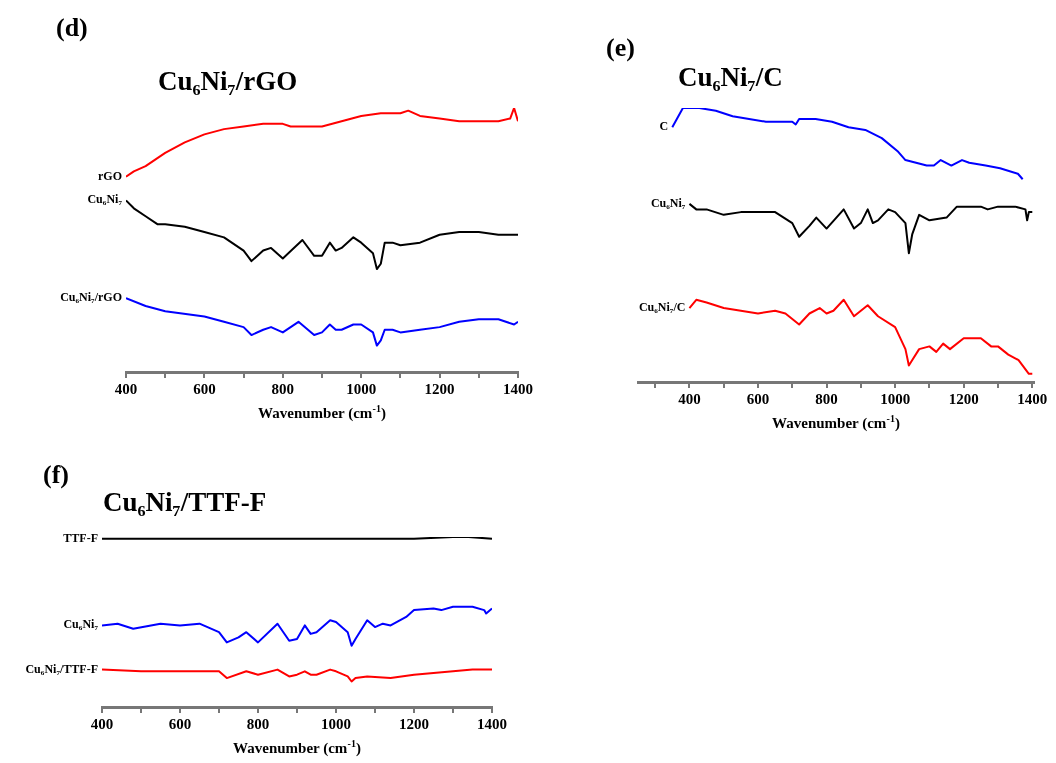  I want to click on chart-title: Cu₆Ni₇/C, so click(730, 77).